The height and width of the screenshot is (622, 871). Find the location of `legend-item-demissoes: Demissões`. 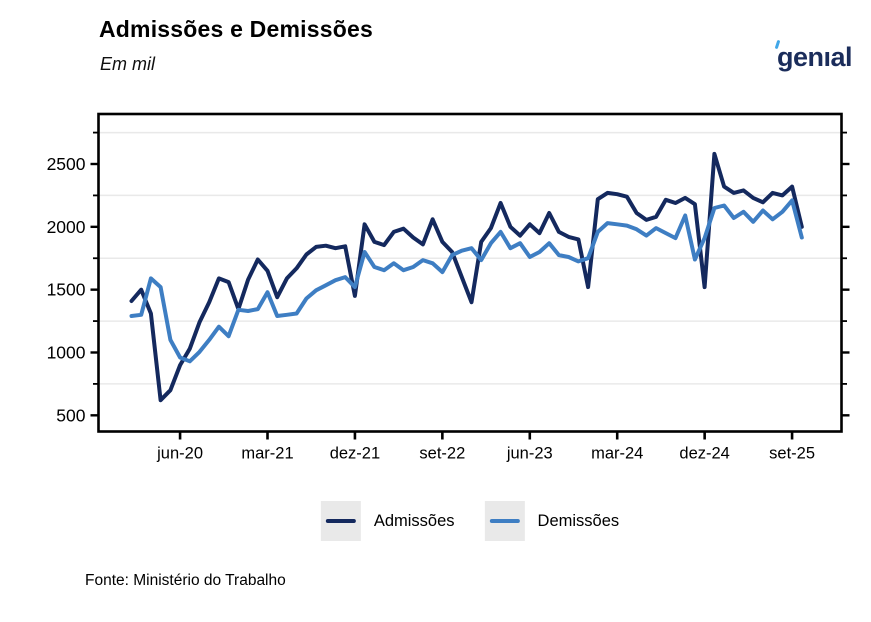

legend-item-demissoes: Demissões is located at coordinates (552, 521).